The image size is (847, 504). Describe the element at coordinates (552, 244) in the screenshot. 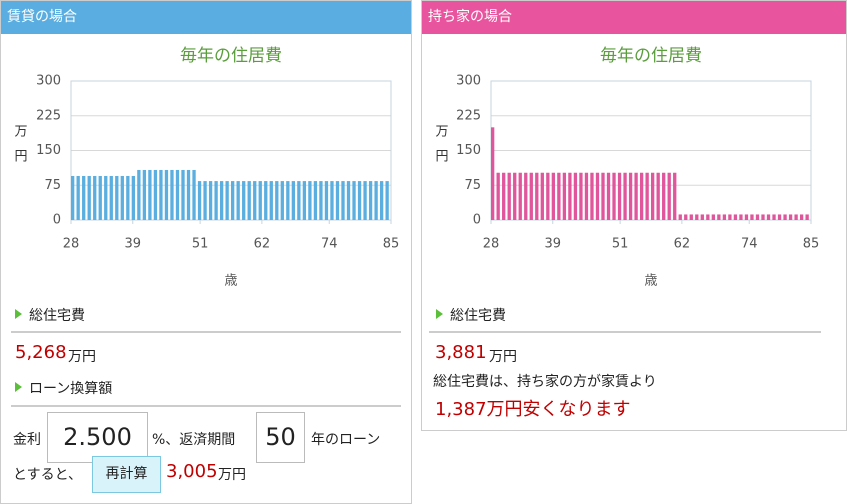

I see `x-tick-label: 39` at that location.